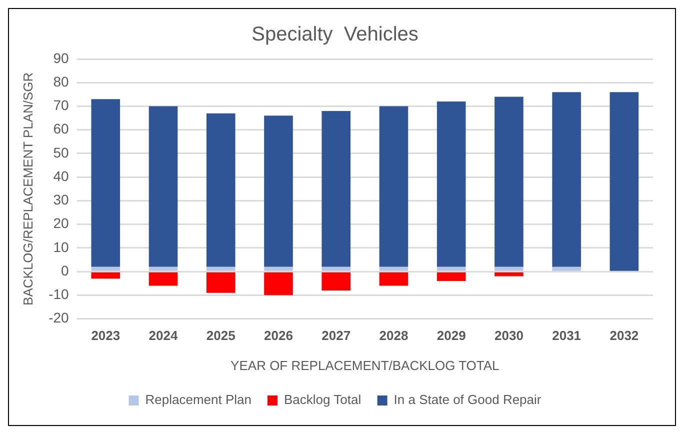 The width and height of the screenshot is (686, 436). What do you see at coordinates (61, 152) in the screenshot?
I see `y-tick-label: 50` at bounding box center [61, 152].